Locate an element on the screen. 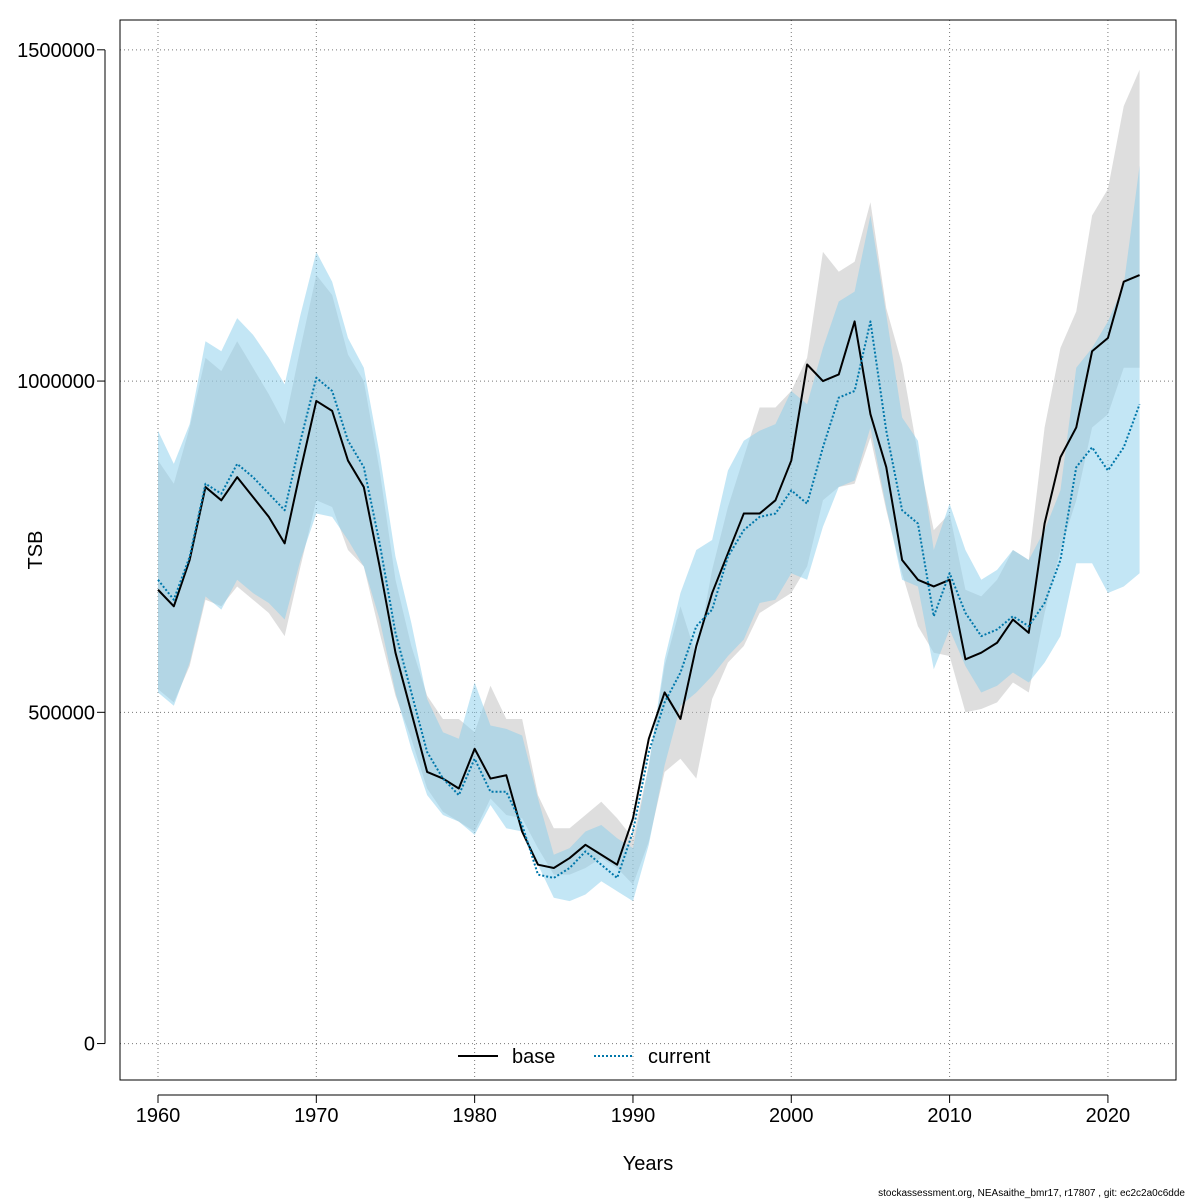 The width and height of the screenshot is (1200, 1200). x-tick-label-2000: 2000 is located at coordinates (791, 1116).